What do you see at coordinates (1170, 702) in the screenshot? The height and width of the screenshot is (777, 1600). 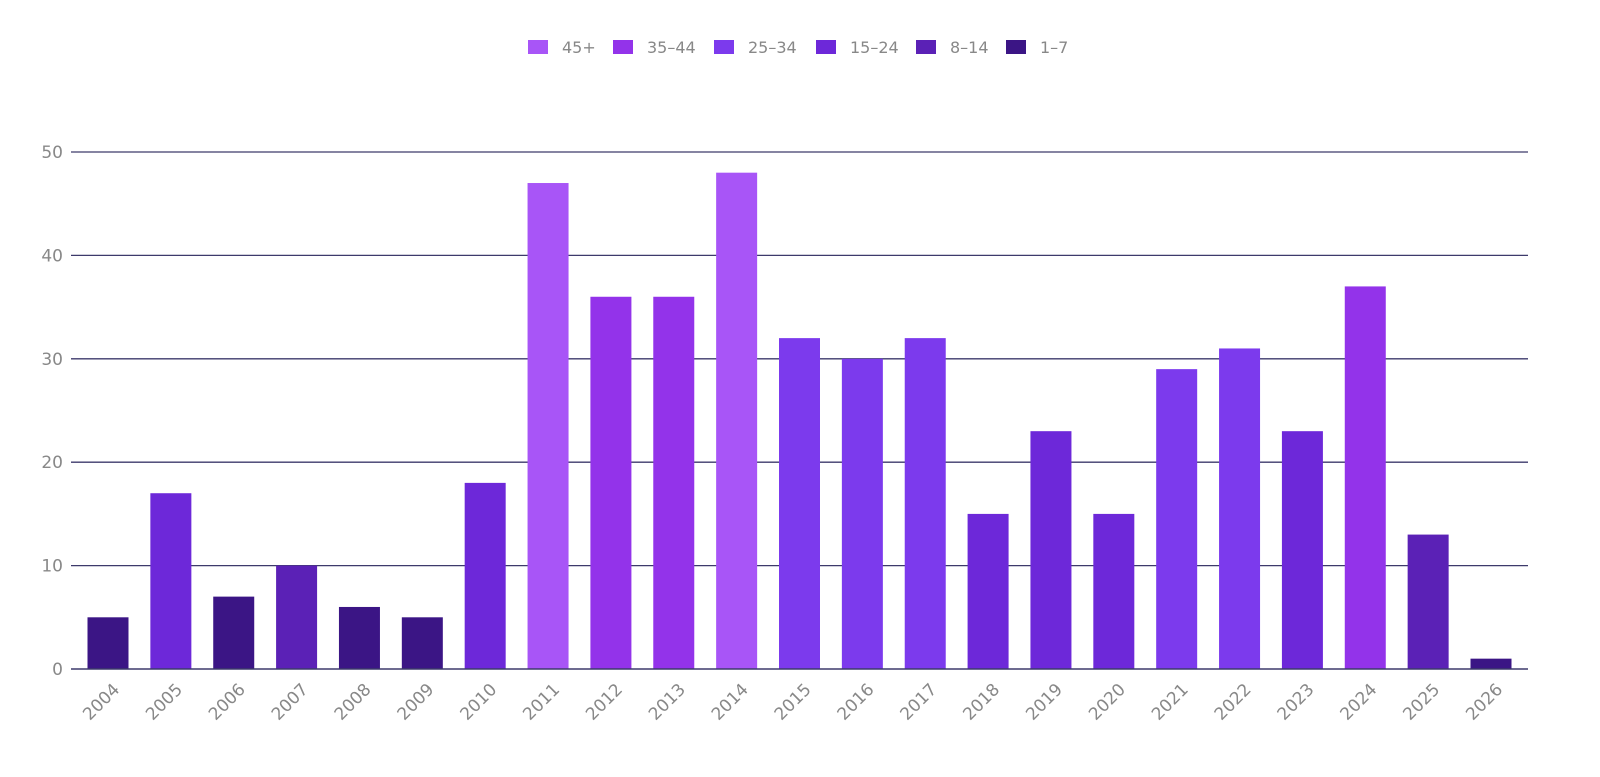 I see `x-tick-label: 2021` at bounding box center [1170, 702].